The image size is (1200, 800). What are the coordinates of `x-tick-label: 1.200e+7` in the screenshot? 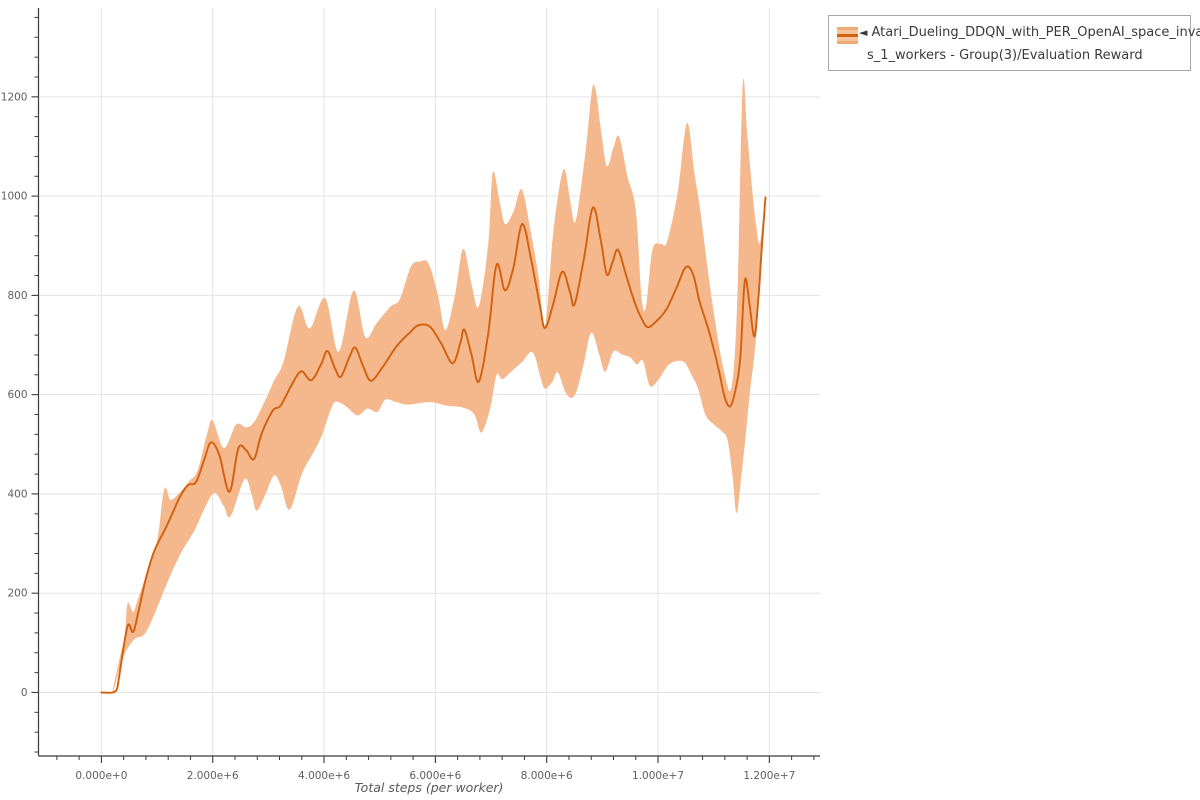 It's located at (769, 776).